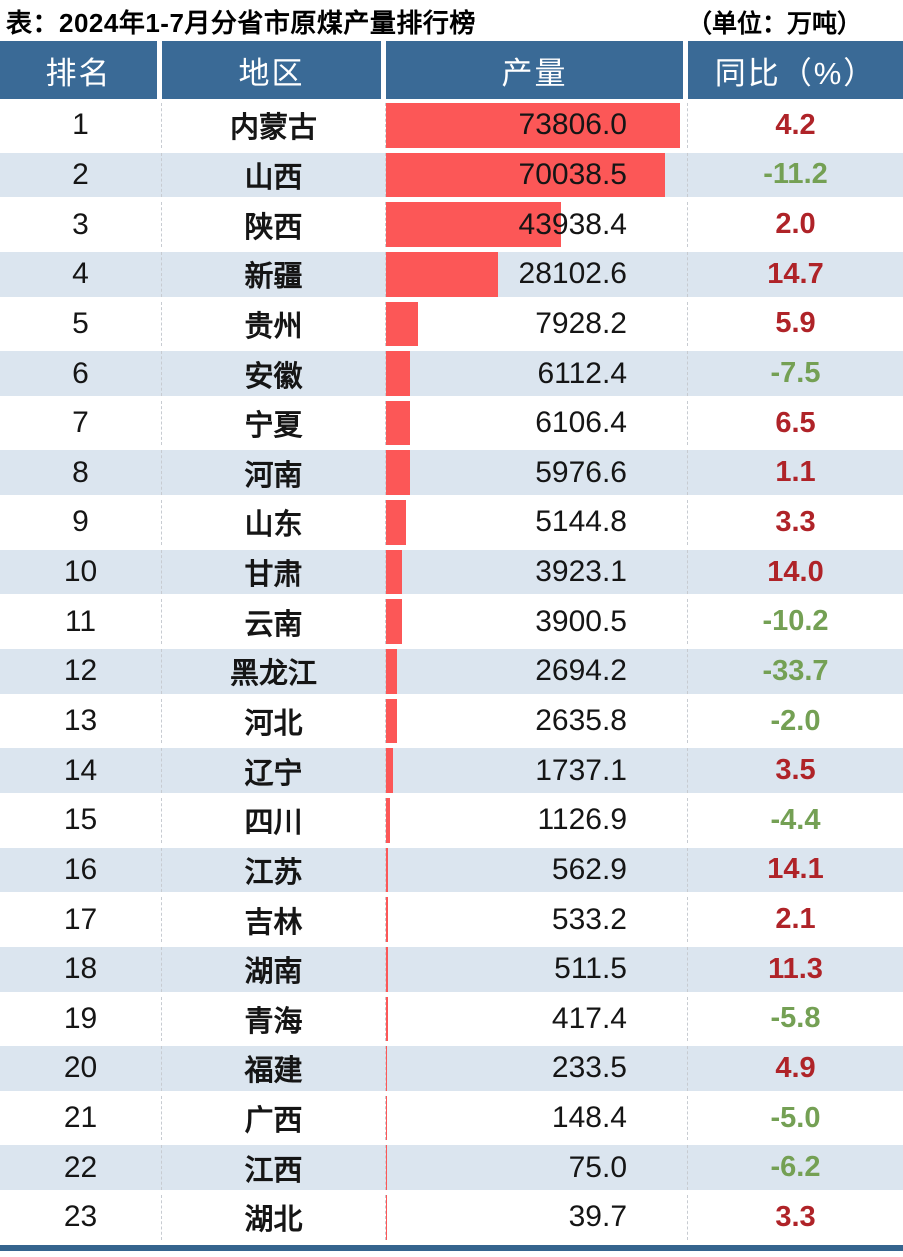 The height and width of the screenshot is (1257, 903). I want to click on yoy-cell: 4.2, so click(795, 125).